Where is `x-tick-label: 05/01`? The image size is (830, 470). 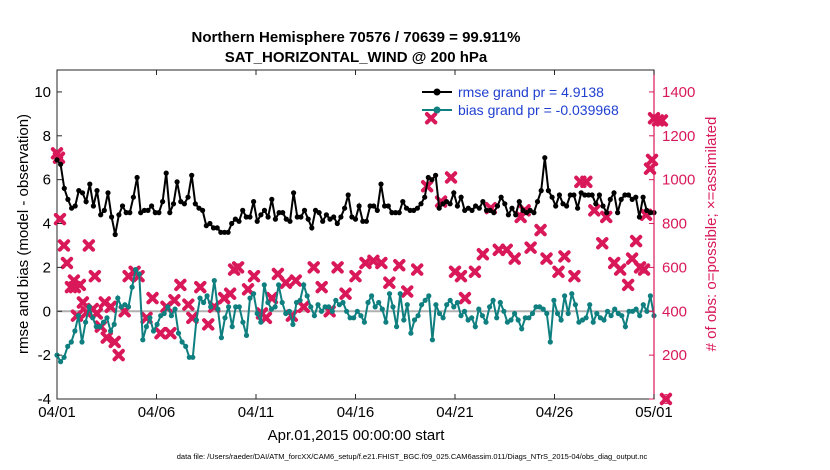
x-tick-label: 05/01 is located at coordinates (654, 412).